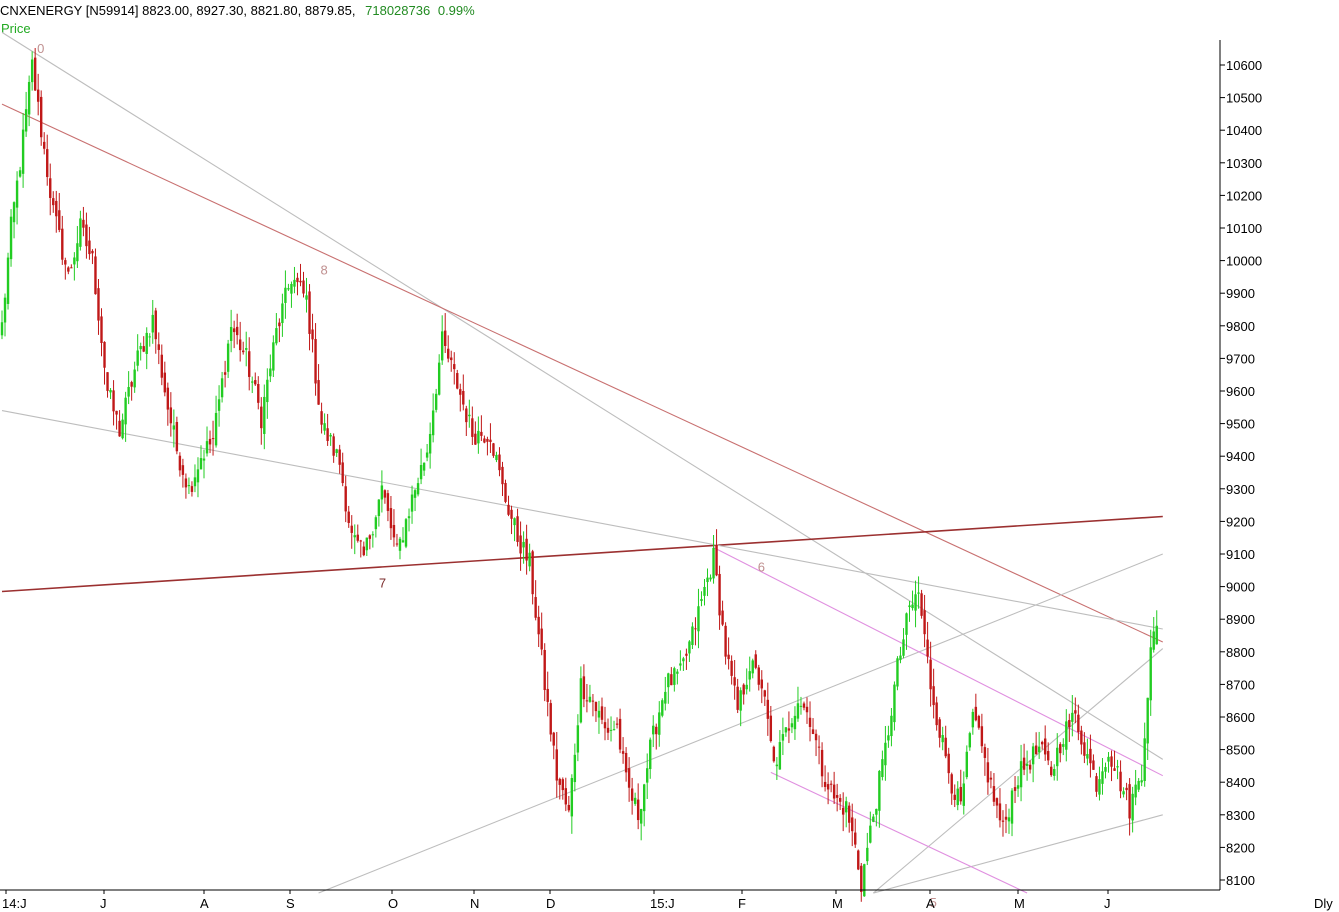 This screenshot has height=912, width=1339. What do you see at coordinates (938, 661) in the screenshot?
I see `trendline-pink-upper` at bounding box center [938, 661].